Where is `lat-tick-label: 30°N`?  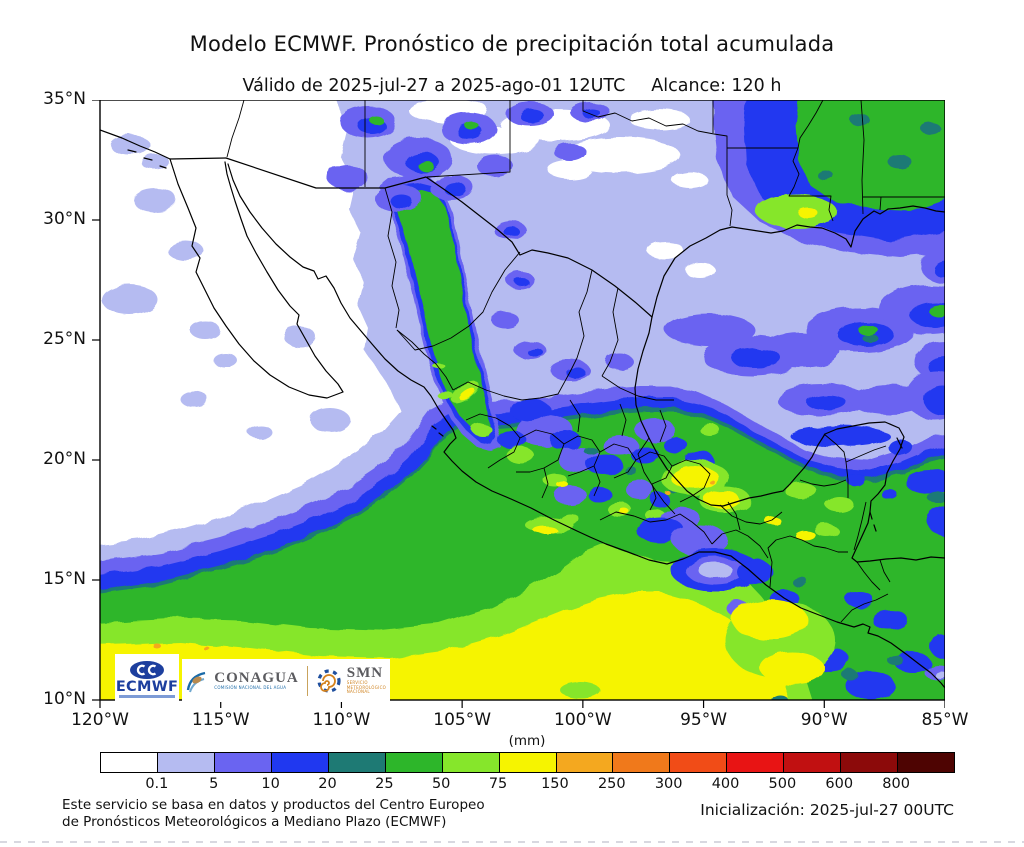
lat-tick-label: 30°N is located at coordinates (64, 219).